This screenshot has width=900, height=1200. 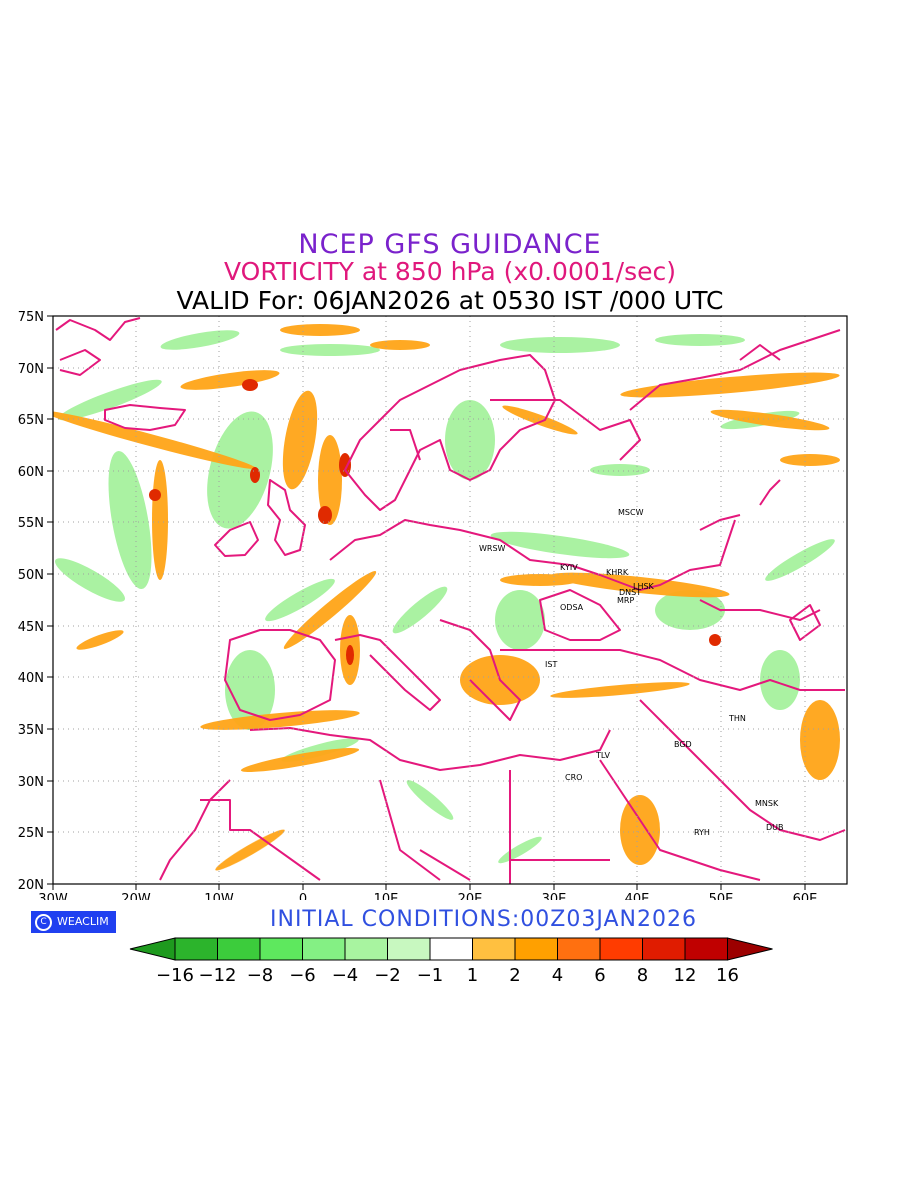 What do you see at coordinates (644, 586) in the screenshot?
I see `city-label: LHSK` at bounding box center [644, 586].